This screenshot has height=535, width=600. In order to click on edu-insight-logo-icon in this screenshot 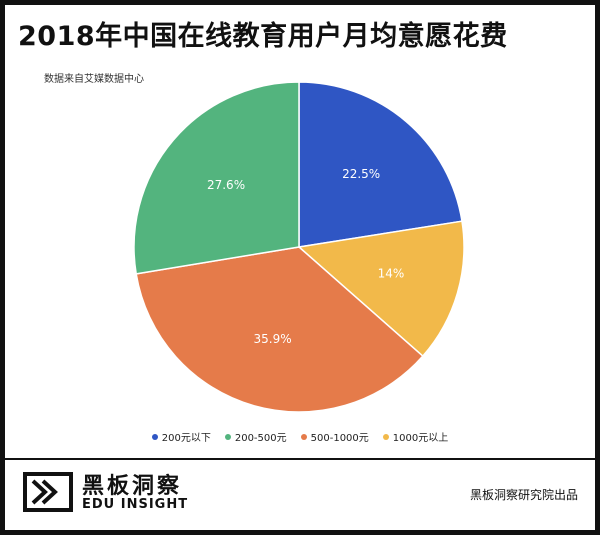, I will do `click(48, 492)`.